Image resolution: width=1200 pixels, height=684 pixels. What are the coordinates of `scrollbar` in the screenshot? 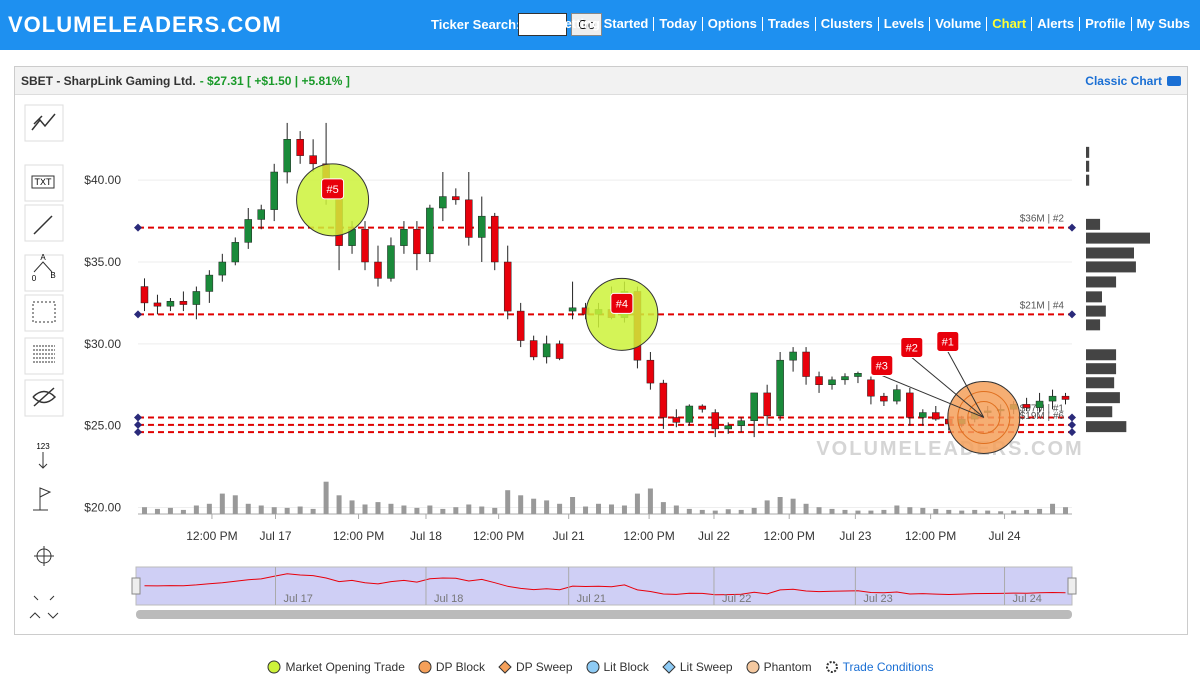 It's located at (604, 614).